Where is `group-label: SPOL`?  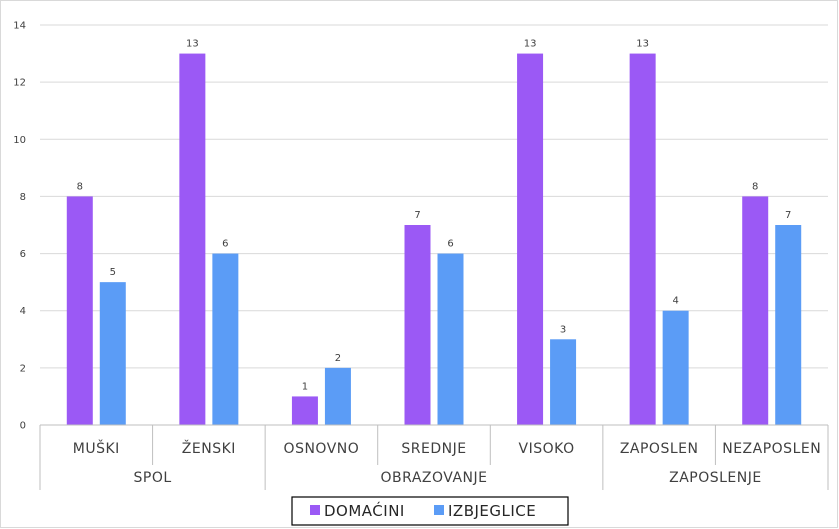 group-label: SPOL is located at coordinates (152, 478).